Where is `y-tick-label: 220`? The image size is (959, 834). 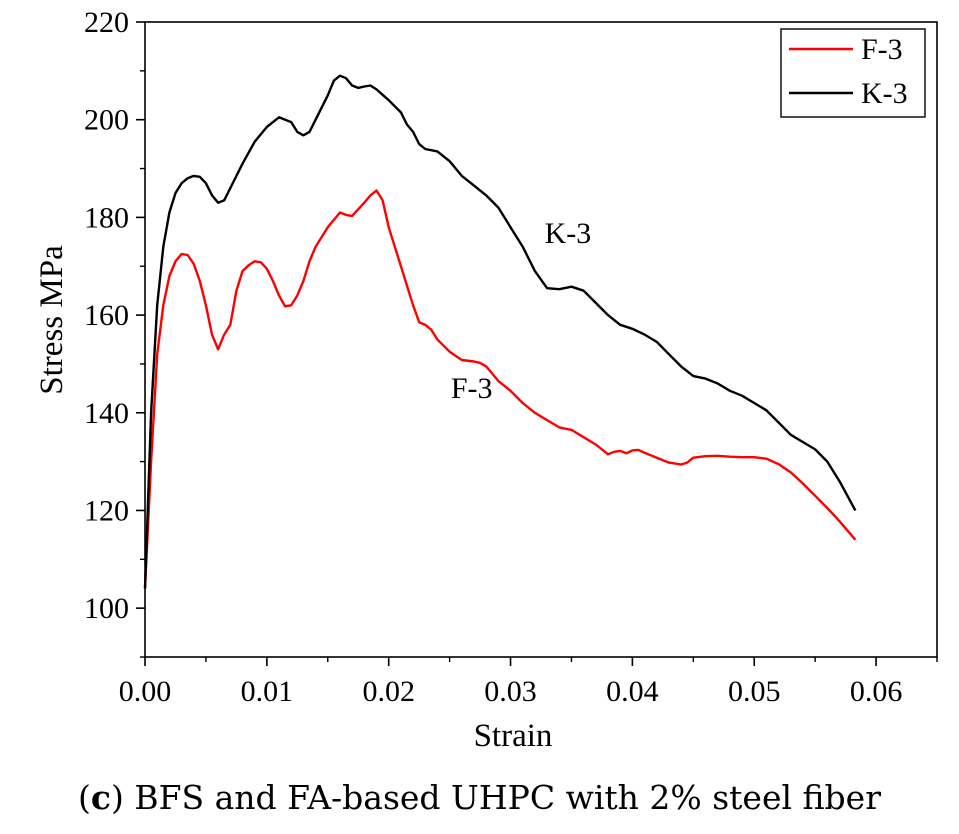
y-tick-label: 220 is located at coordinates (106, 22).